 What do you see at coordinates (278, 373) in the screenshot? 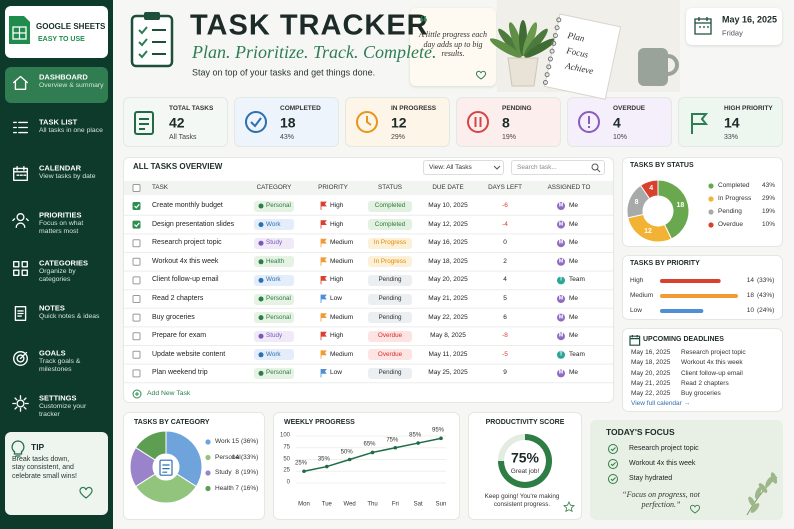
I see `category-label: Personal` at bounding box center [278, 373].